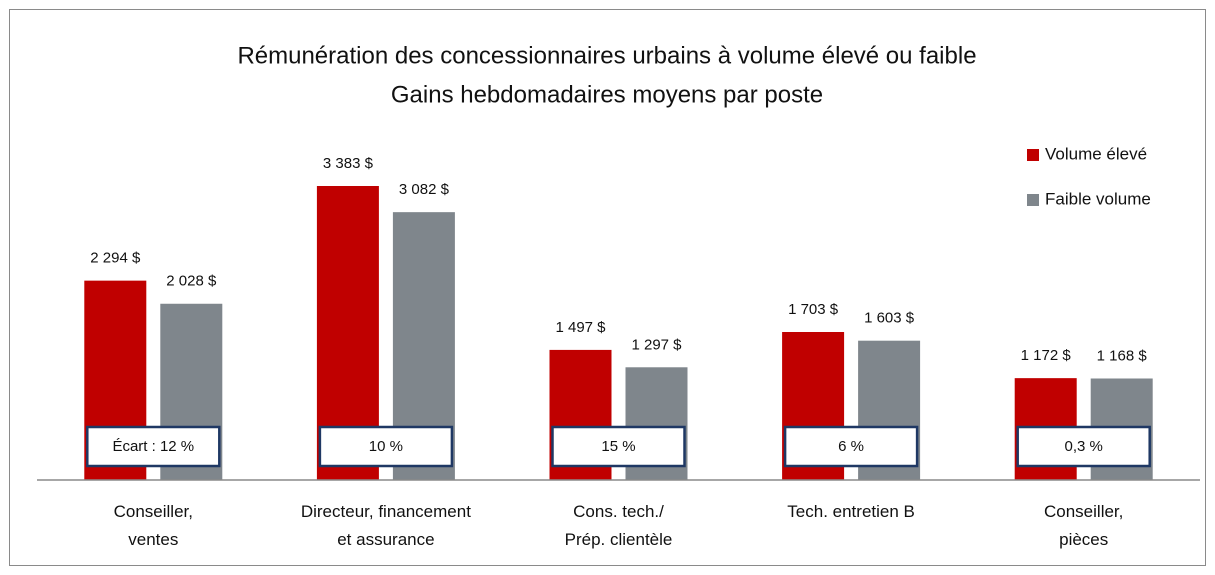 Image resolution: width=1215 pixels, height=575 pixels. Describe the element at coordinates (191, 281) in the screenshot. I see `value-label: 2 028 $` at that location.